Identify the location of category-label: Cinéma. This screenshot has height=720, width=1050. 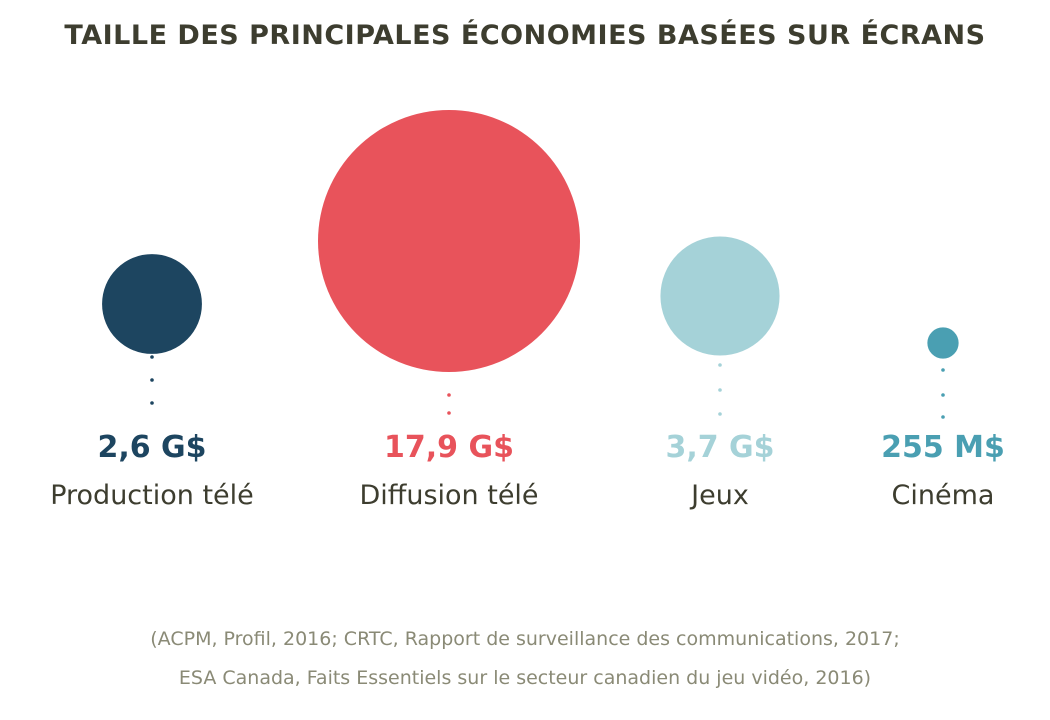
(943, 495).